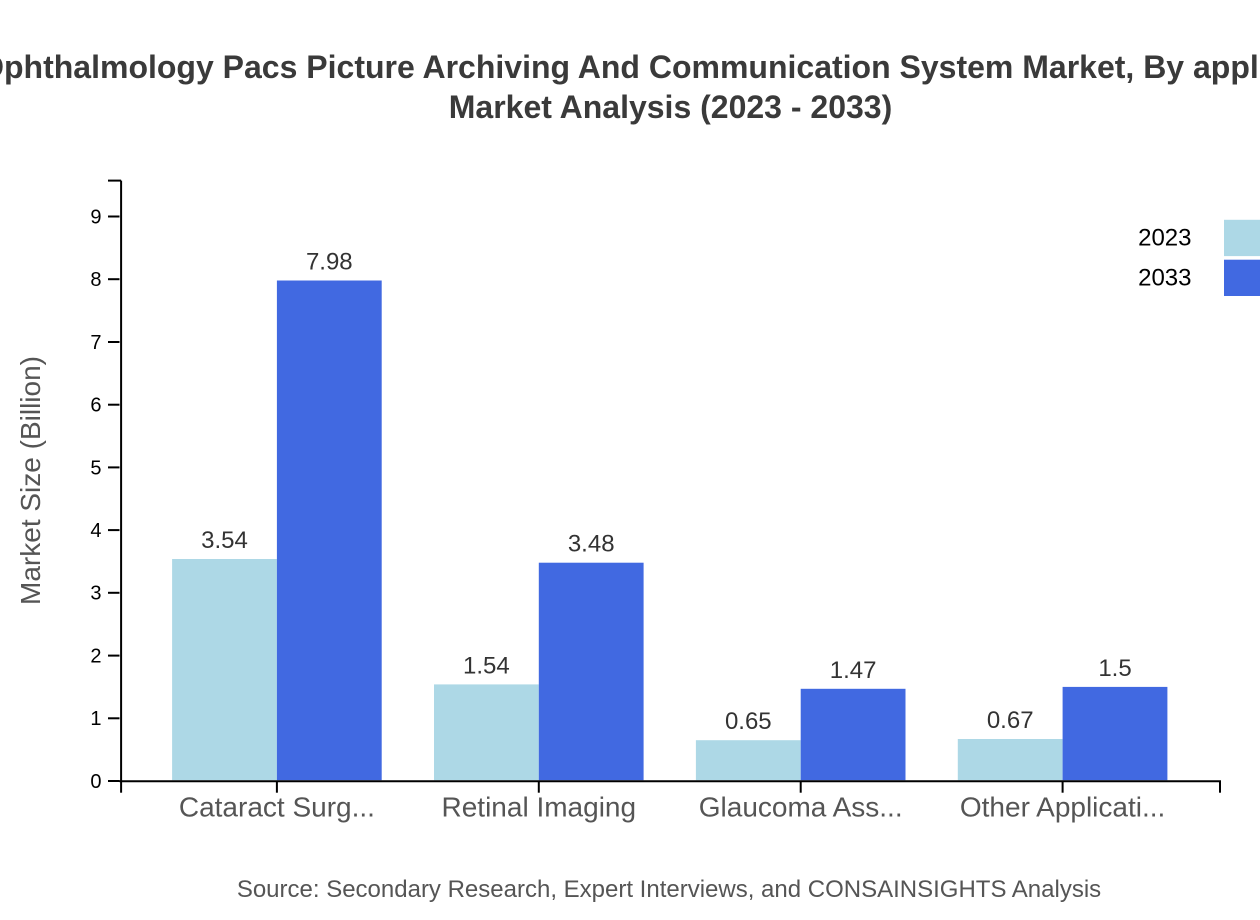 Image resolution: width=1260 pixels, height=920 pixels. What do you see at coordinates (95, 468) in the screenshot?
I see `svg-text: 5` at bounding box center [95, 468].